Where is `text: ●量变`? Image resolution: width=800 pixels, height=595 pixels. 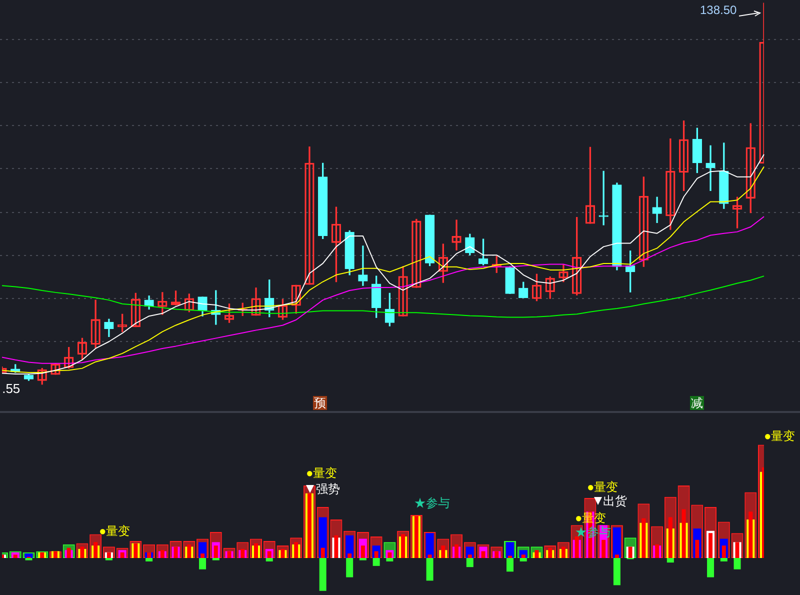 text: ●量变 is located at coordinates (780, 436).